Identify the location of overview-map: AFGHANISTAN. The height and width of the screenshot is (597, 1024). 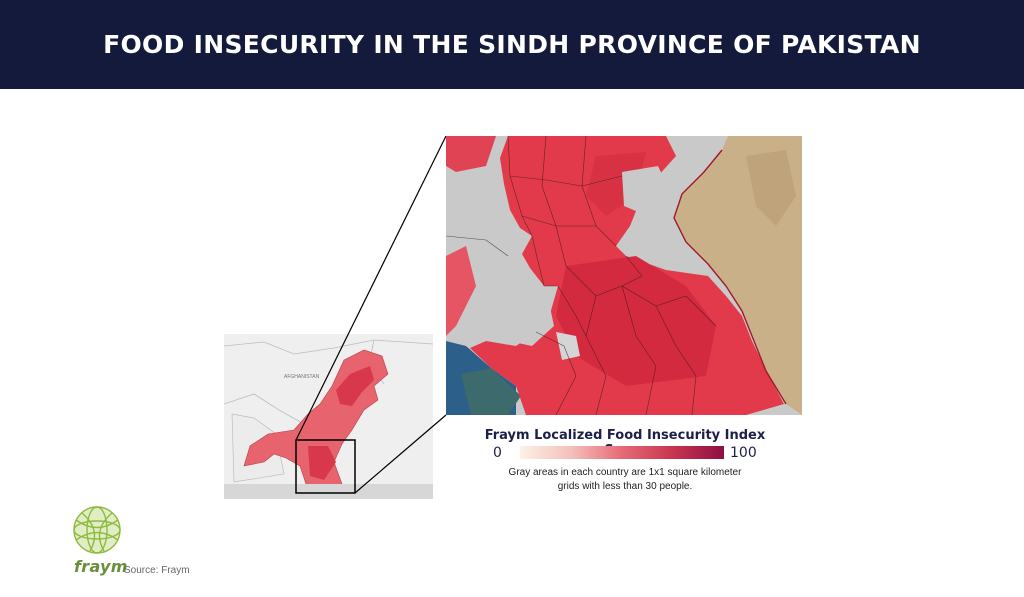
(328, 416).